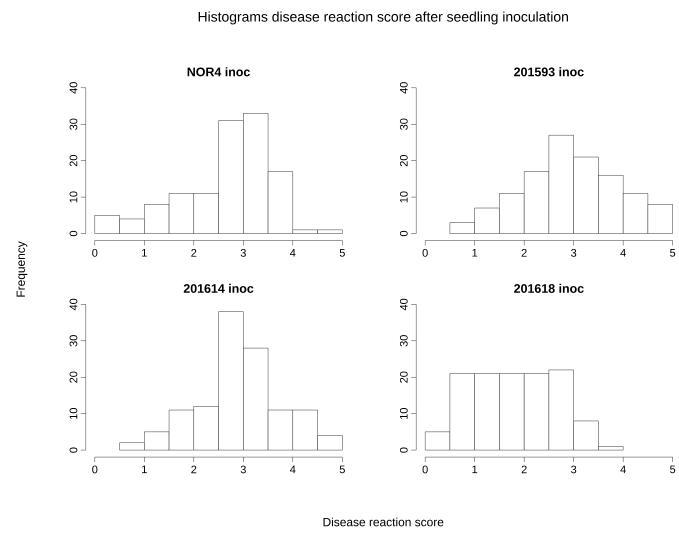 The width and height of the screenshot is (679, 540). Describe the element at coordinates (22, 269) in the screenshot. I see `y-axis-title: Frequency` at that location.